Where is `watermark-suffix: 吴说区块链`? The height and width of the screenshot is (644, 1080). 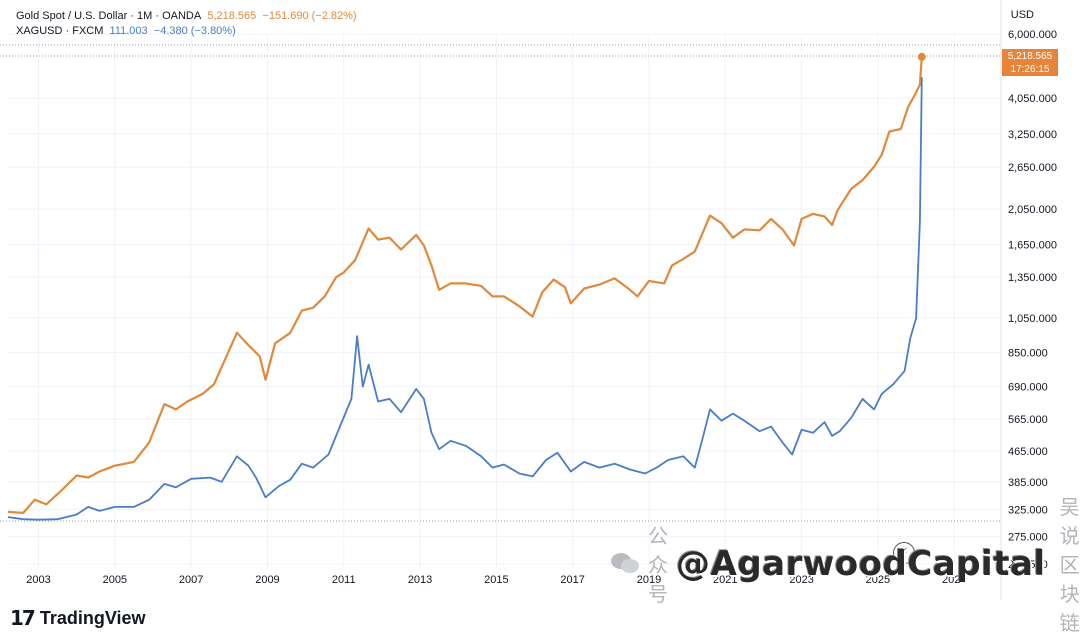
watermark-suffix: 吴说区块链 is located at coordinates (1069, 566).